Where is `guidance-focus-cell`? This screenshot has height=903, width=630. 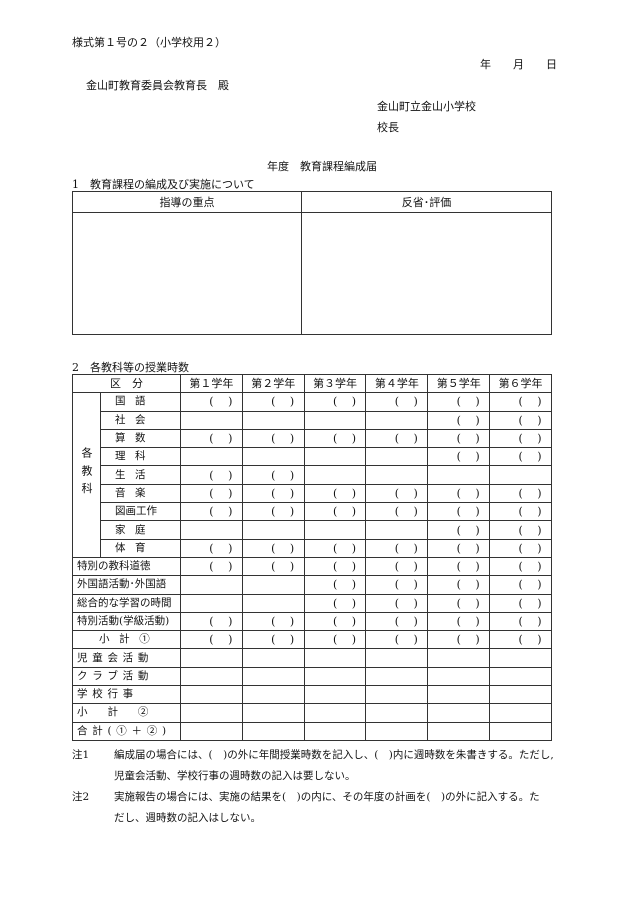 guidance-focus-cell is located at coordinates (187, 273).